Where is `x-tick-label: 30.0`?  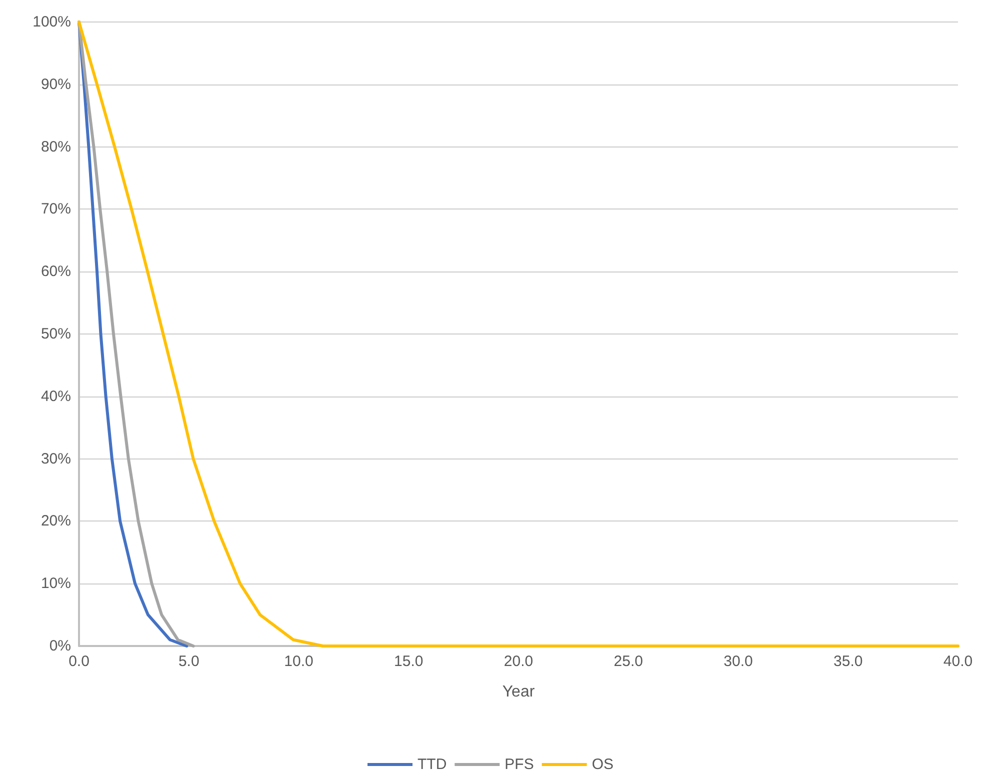
x-tick-label: 30.0 is located at coordinates (738, 661).